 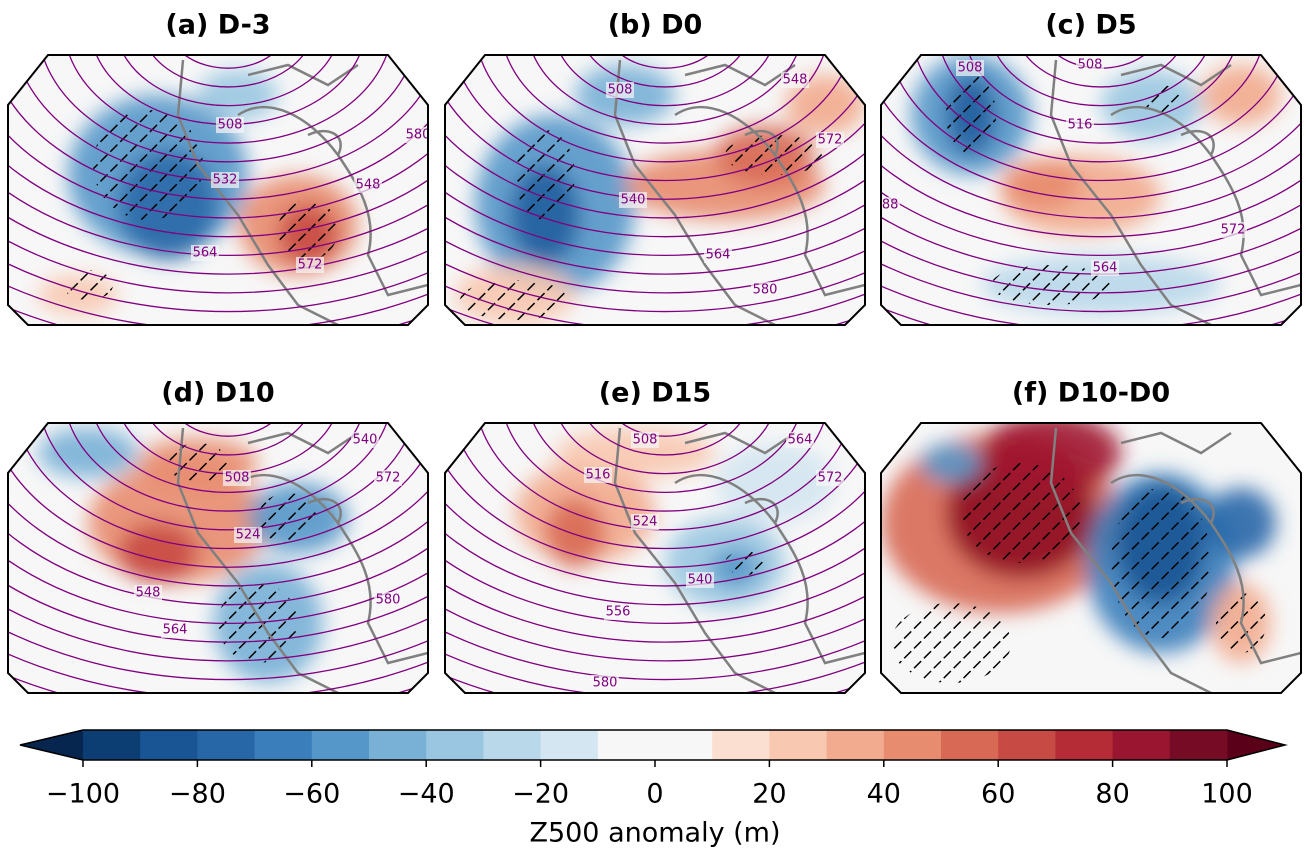 I want to click on map-panel: 508 508 516 564 572 588, so click(x=1091, y=190).